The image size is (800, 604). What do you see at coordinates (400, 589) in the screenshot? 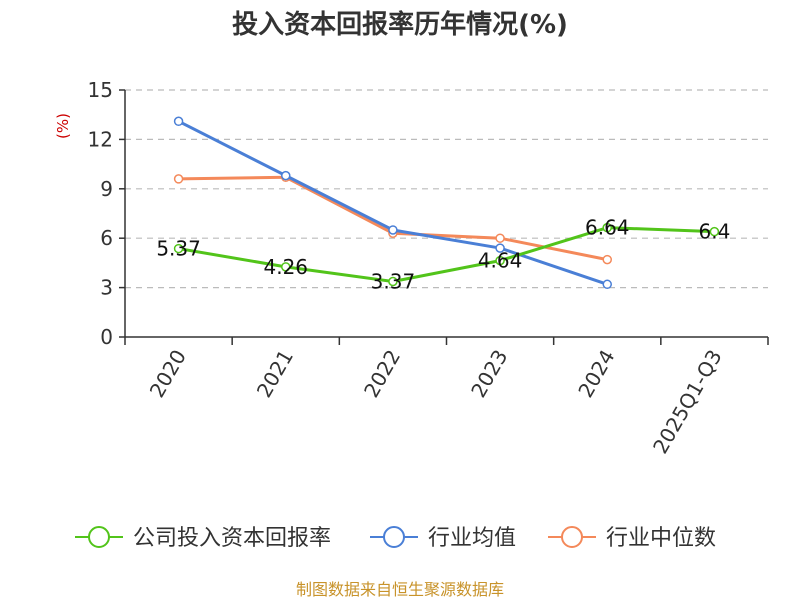
I see `source-note: 制图数据来自恒生聚源数据库` at bounding box center [400, 589].